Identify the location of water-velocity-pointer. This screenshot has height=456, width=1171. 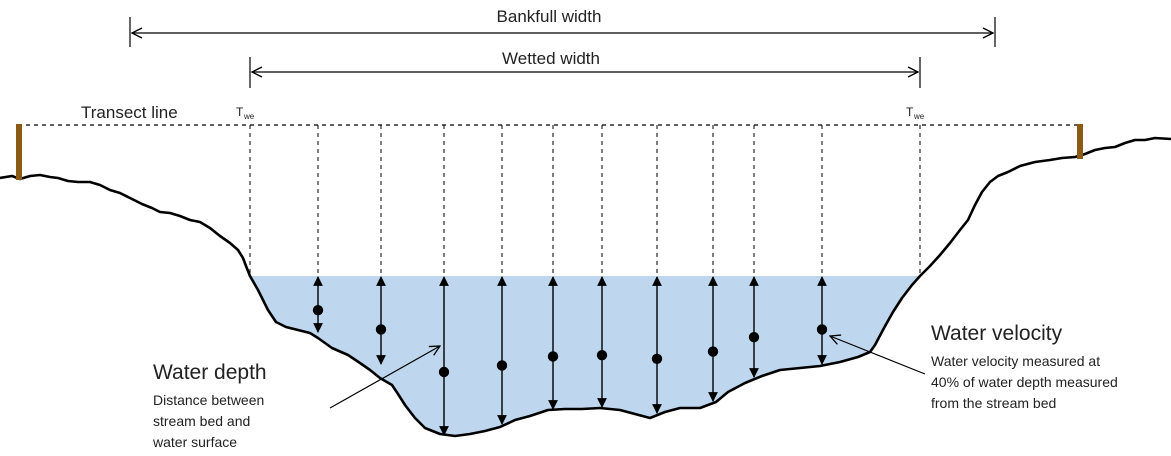
(878, 355).